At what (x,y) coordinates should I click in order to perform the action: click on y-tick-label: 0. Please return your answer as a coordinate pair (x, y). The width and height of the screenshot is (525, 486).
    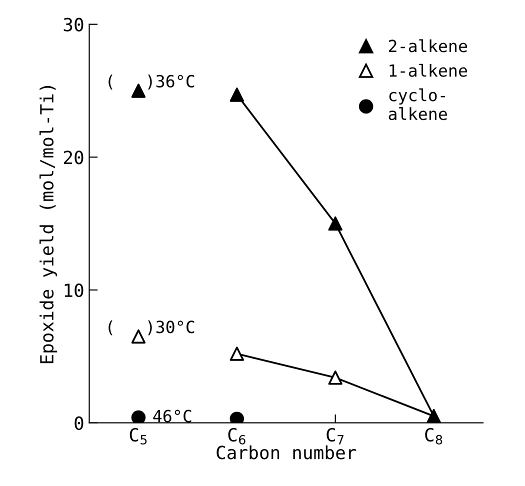
    Looking at the image, I should click on (79, 423).